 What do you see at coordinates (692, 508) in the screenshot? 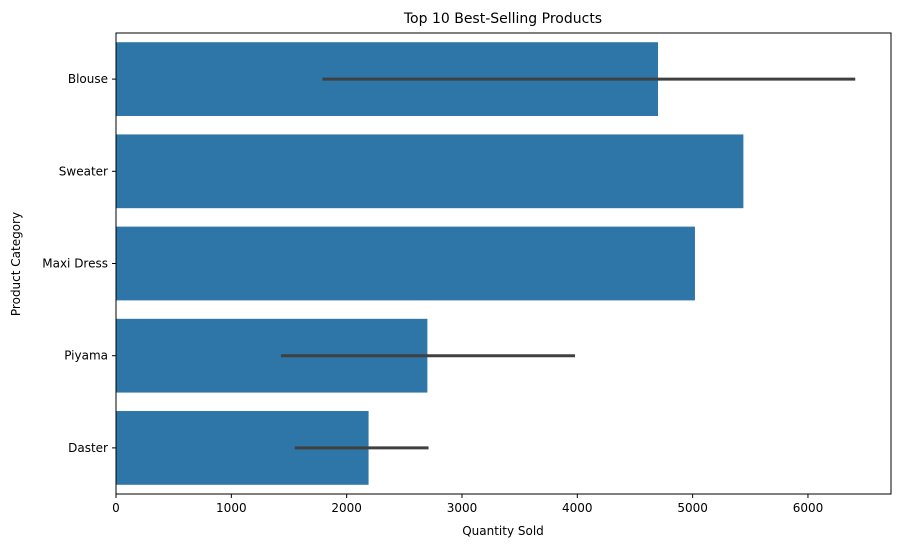
I see `x-tick-label: 5000` at bounding box center [692, 508].